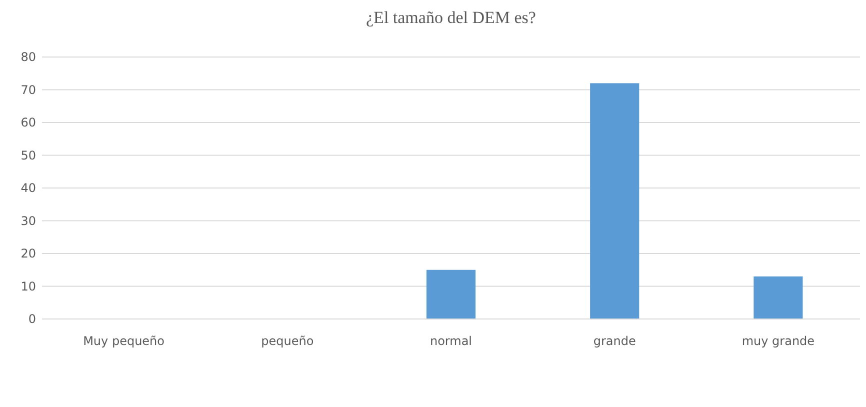 The image size is (866, 407). Describe the element at coordinates (28, 221) in the screenshot. I see `y-tick-label: 30` at that location.